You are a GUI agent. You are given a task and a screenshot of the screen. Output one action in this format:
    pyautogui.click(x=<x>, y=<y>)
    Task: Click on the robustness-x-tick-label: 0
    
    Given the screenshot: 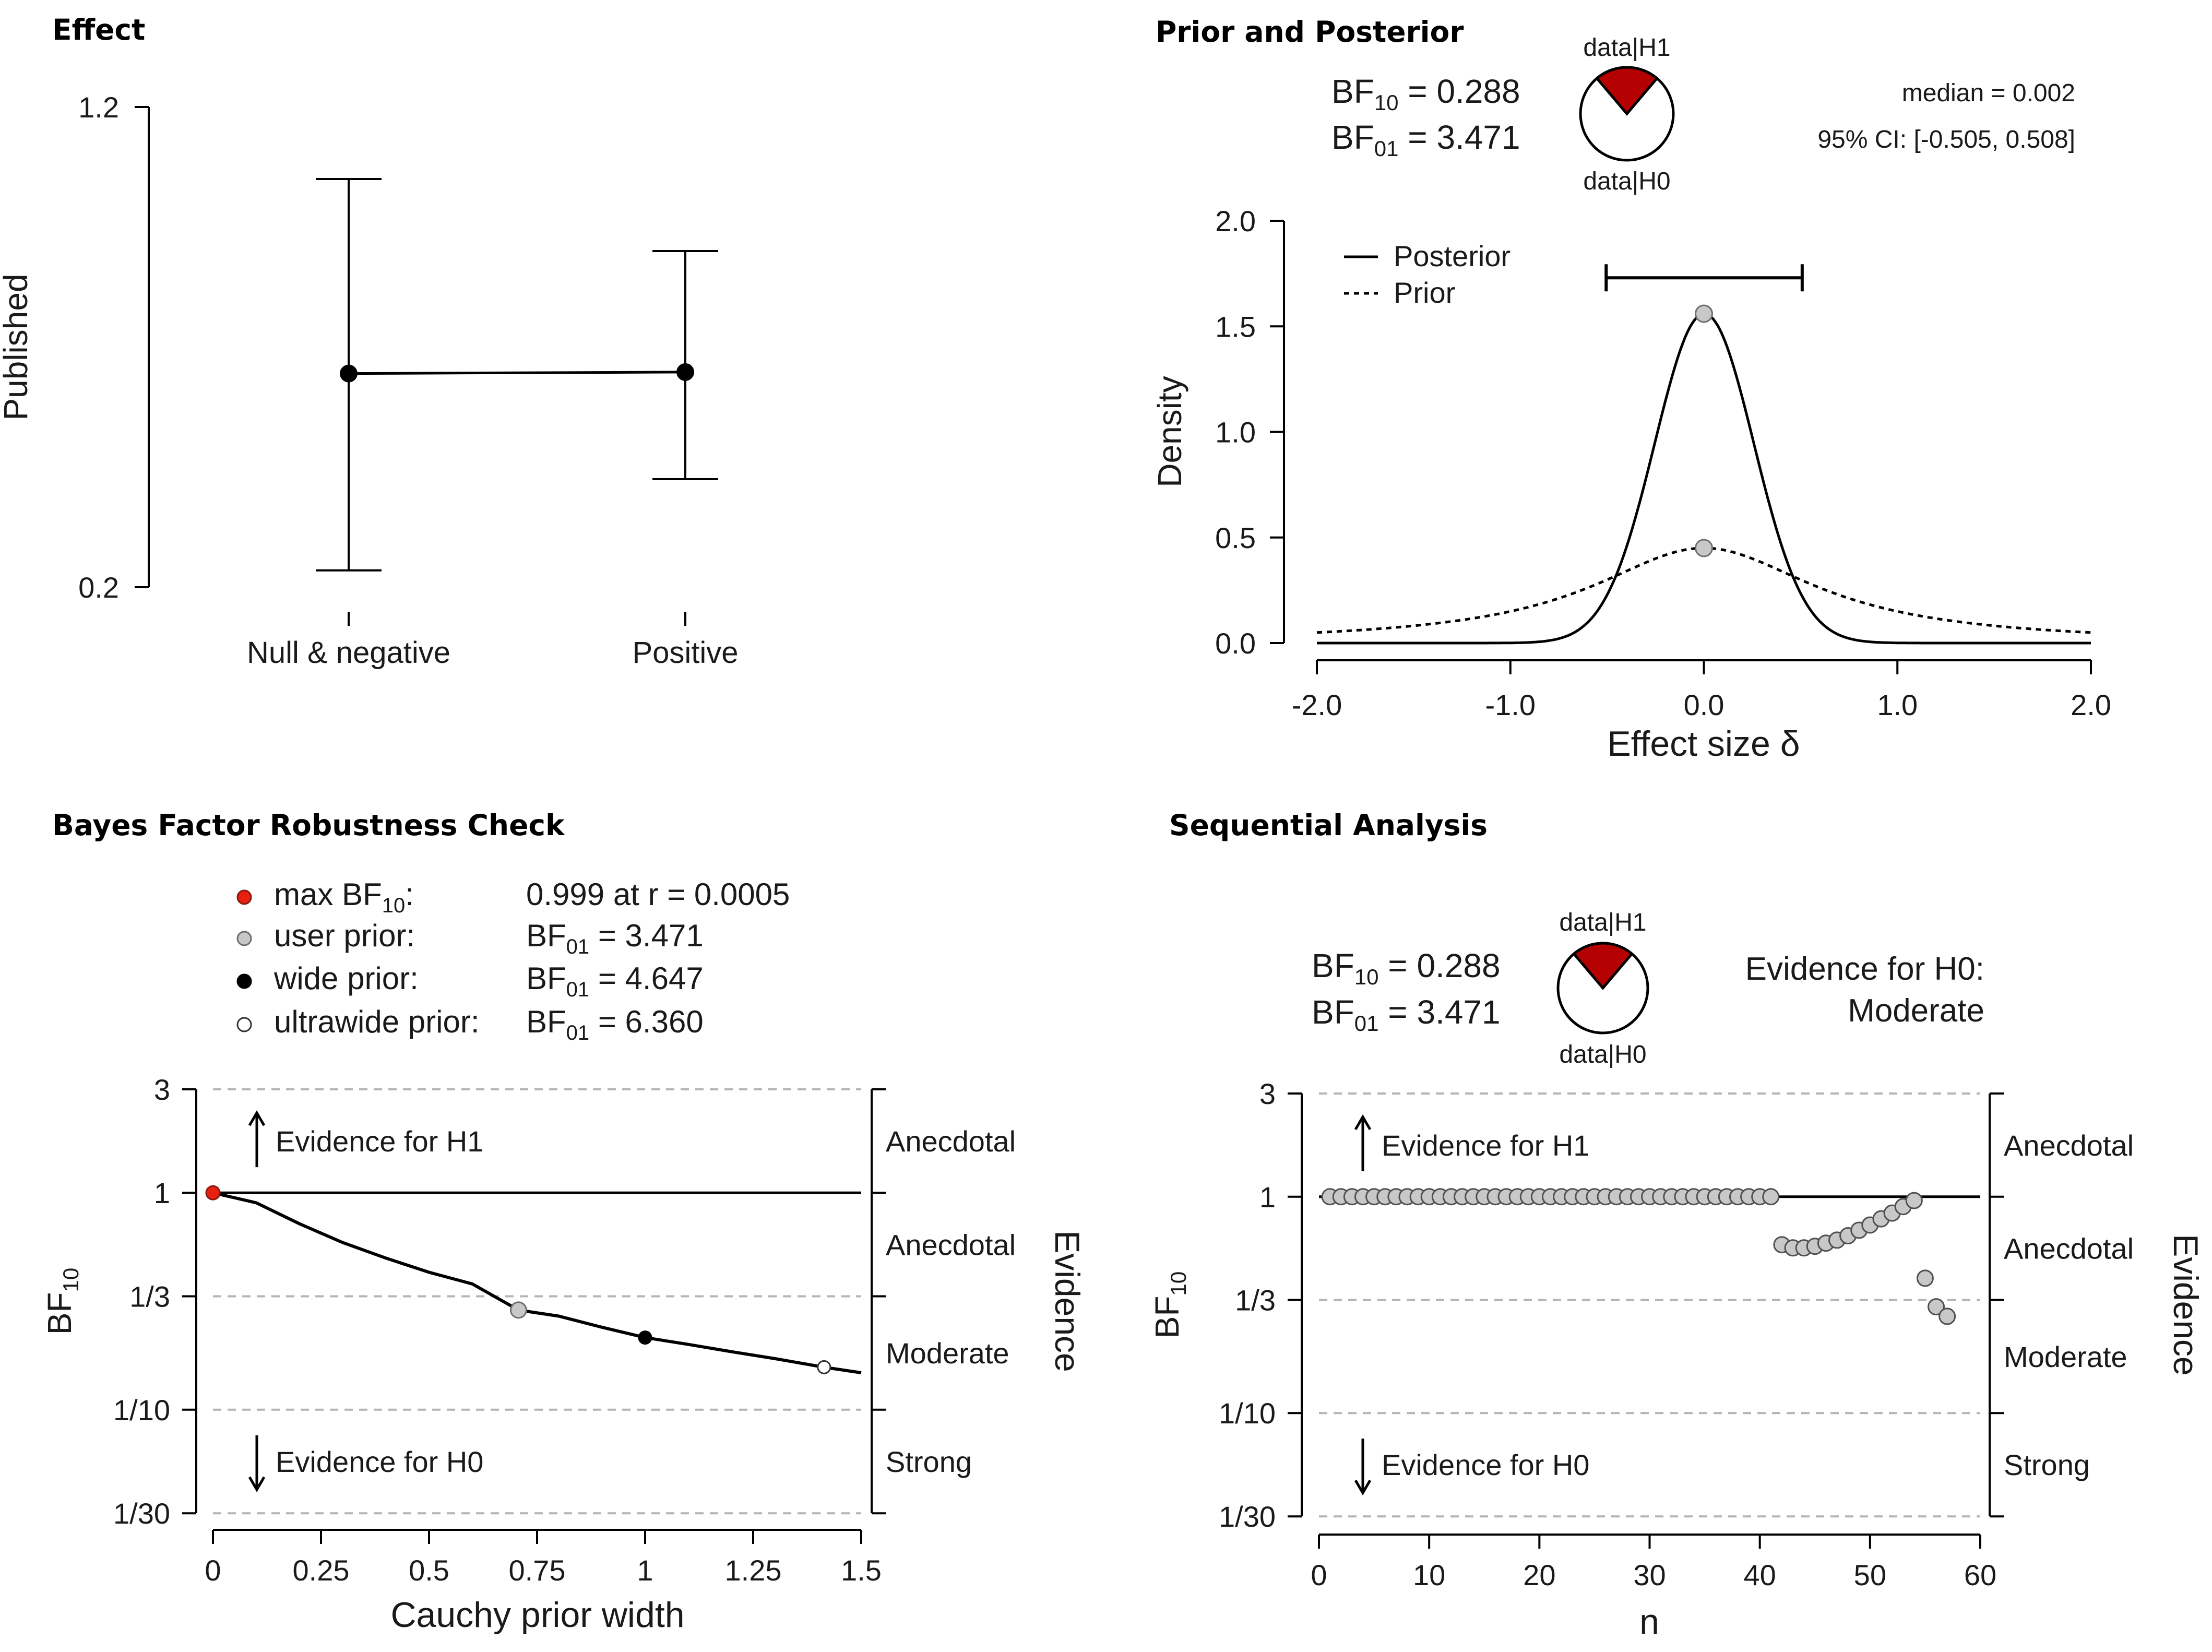 What is the action you would take?
    pyautogui.click(x=213, y=1570)
    